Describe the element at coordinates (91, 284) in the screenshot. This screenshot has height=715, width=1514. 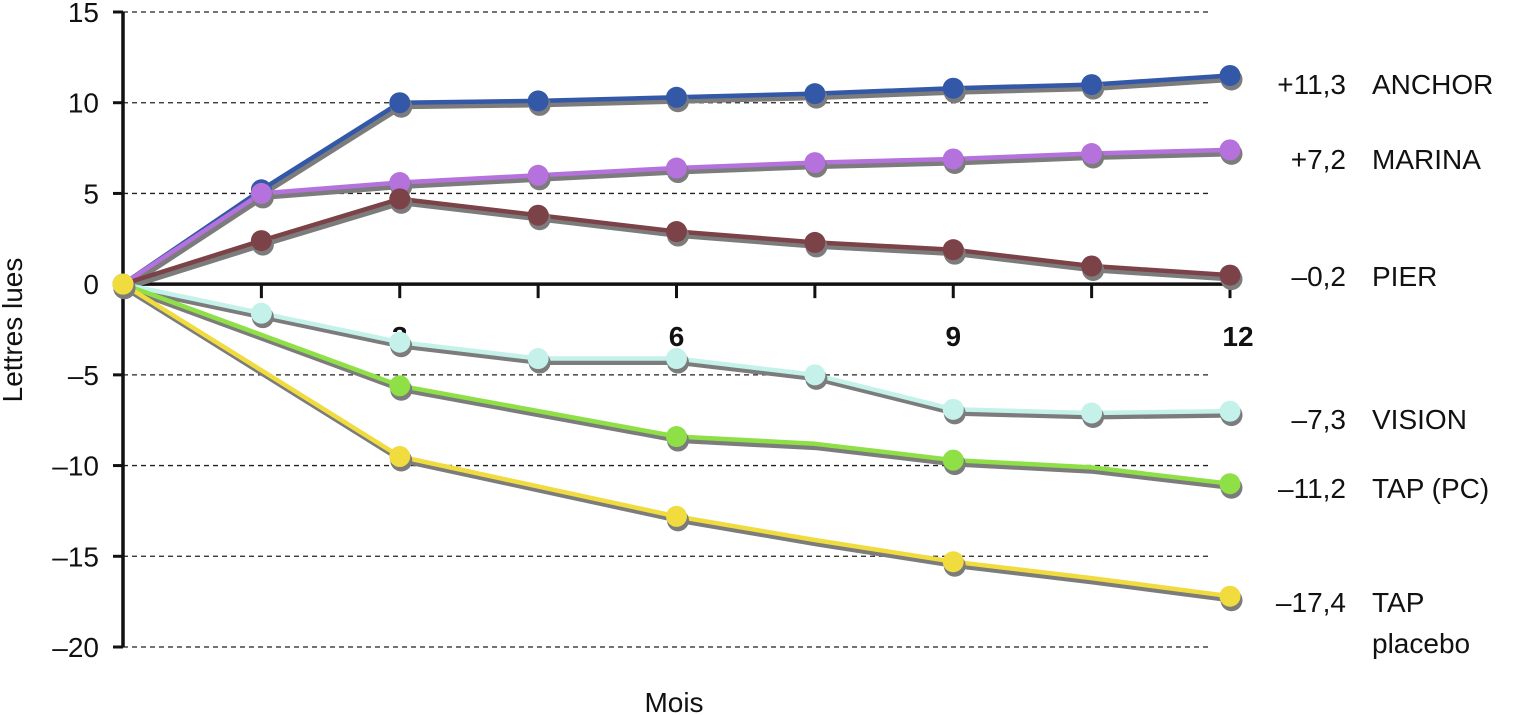
I see `y-tick-label: 0` at that location.